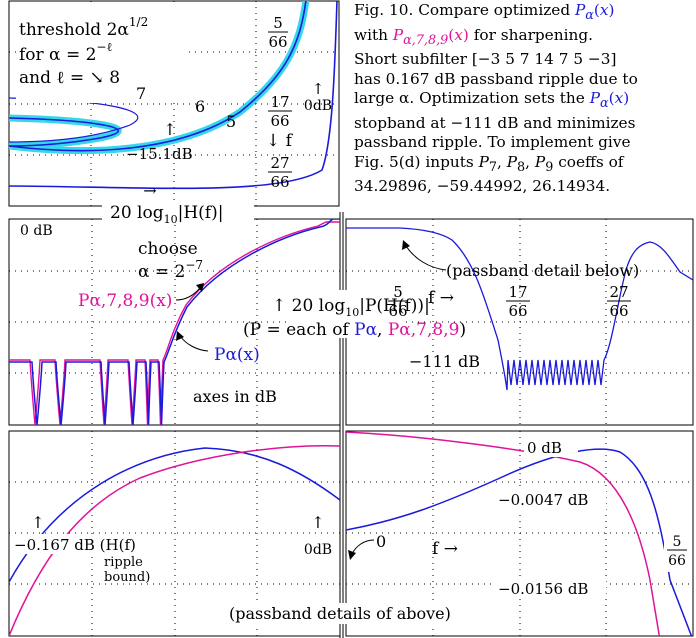 Image resolution: width=696 pixels, height=638 pixels. Describe the element at coordinates (159, 154) in the screenshot. I see `tl-15db-label: −15.1dB` at that location.